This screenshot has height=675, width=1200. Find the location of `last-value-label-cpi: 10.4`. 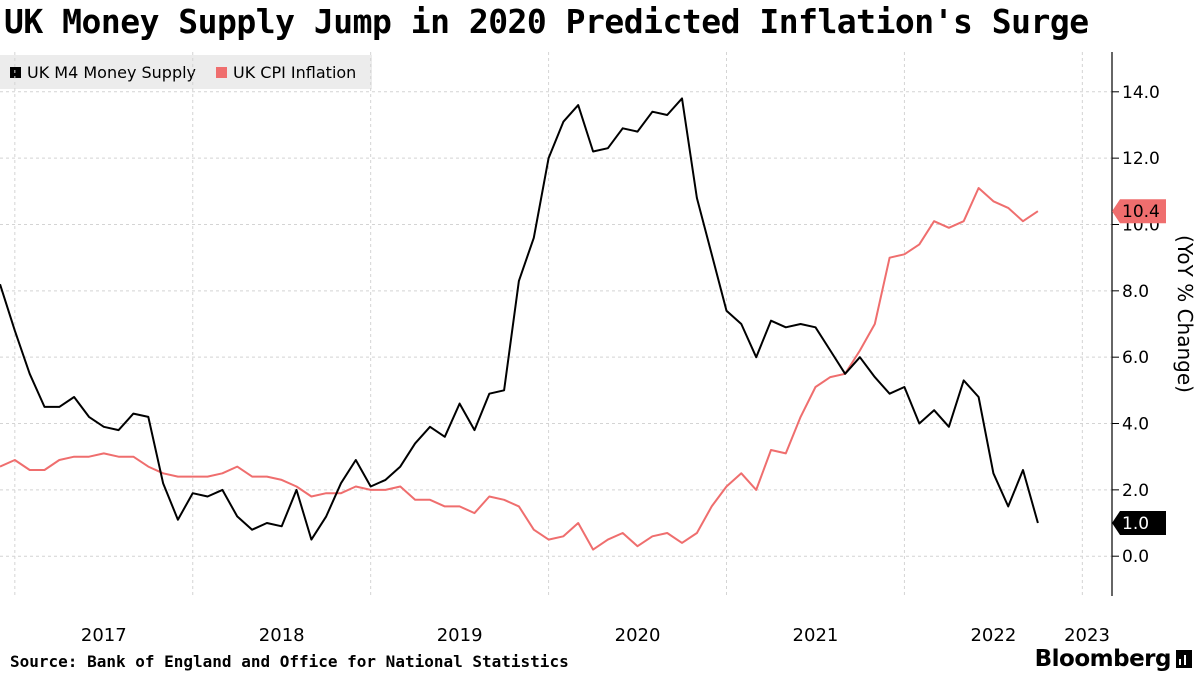

last-value-label-cpi: 10.4 is located at coordinates (1141, 212).